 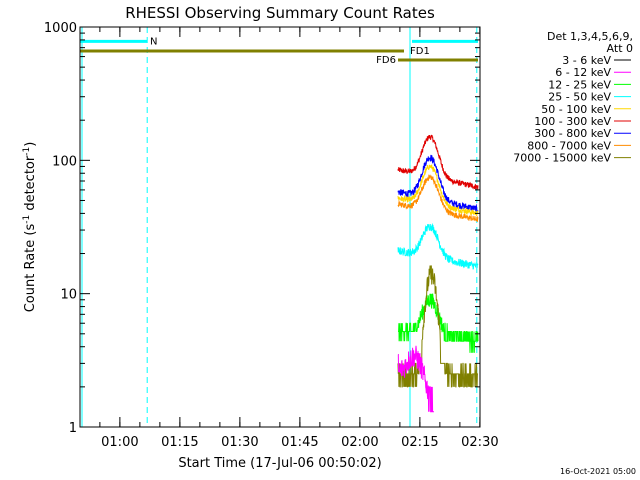 What do you see at coordinates (590, 36) in the screenshot?
I see `legend-header-detectors: Det 1,3,4,5,6,9,` at bounding box center [590, 36].